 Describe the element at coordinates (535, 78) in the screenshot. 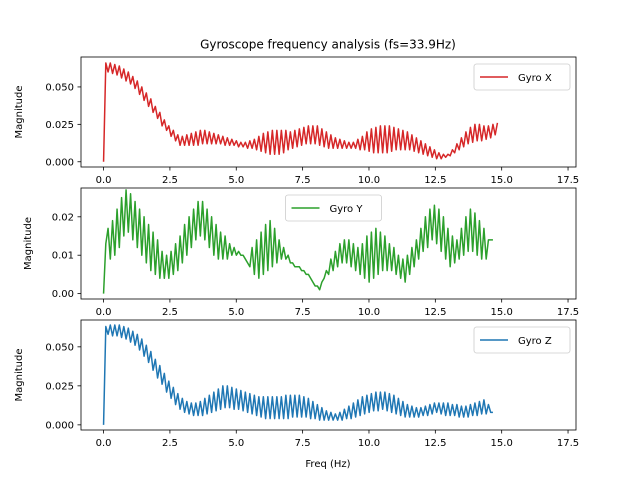

I see `legend-label: Gyro X` at that location.